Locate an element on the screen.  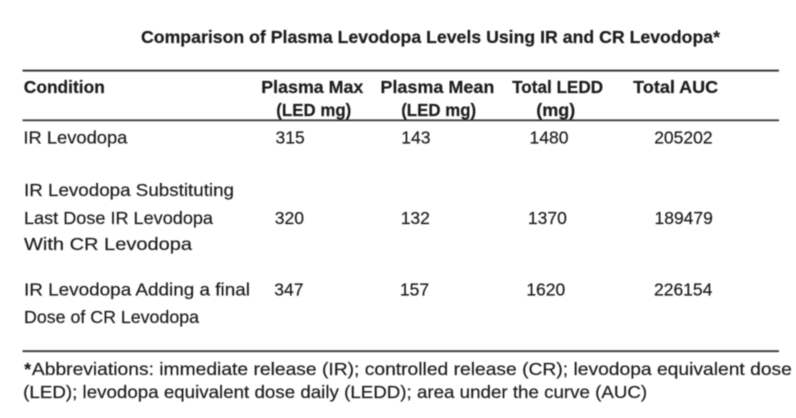
svg-text: 1480 is located at coordinates (549, 137).